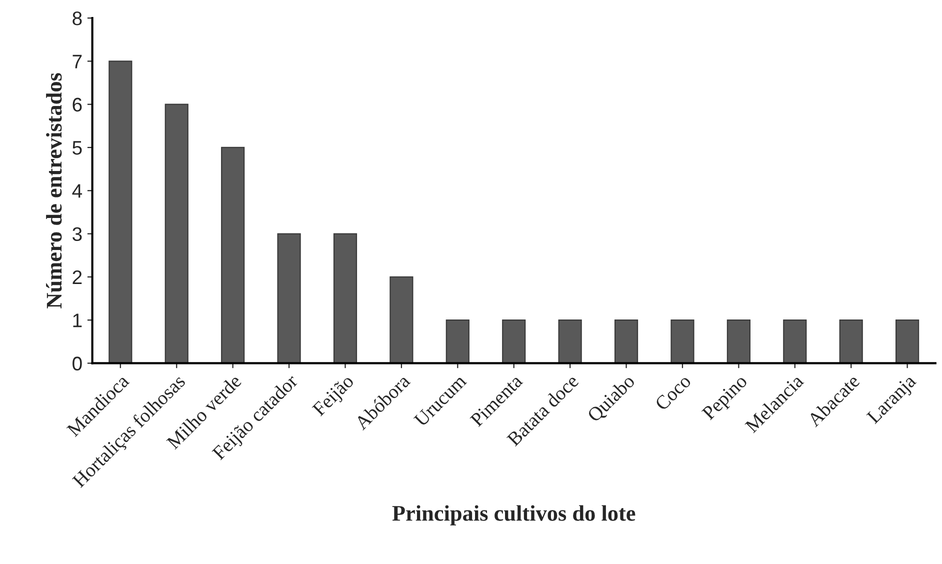  What do you see at coordinates (77, 234) in the screenshot?
I see `y-tick-label: 3` at bounding box center [77, 234].